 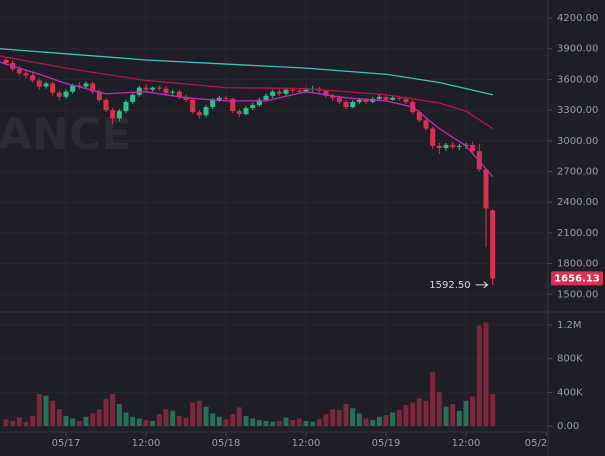 I want to click on x-tick-label: 05/18, so click(x=226, y=443).